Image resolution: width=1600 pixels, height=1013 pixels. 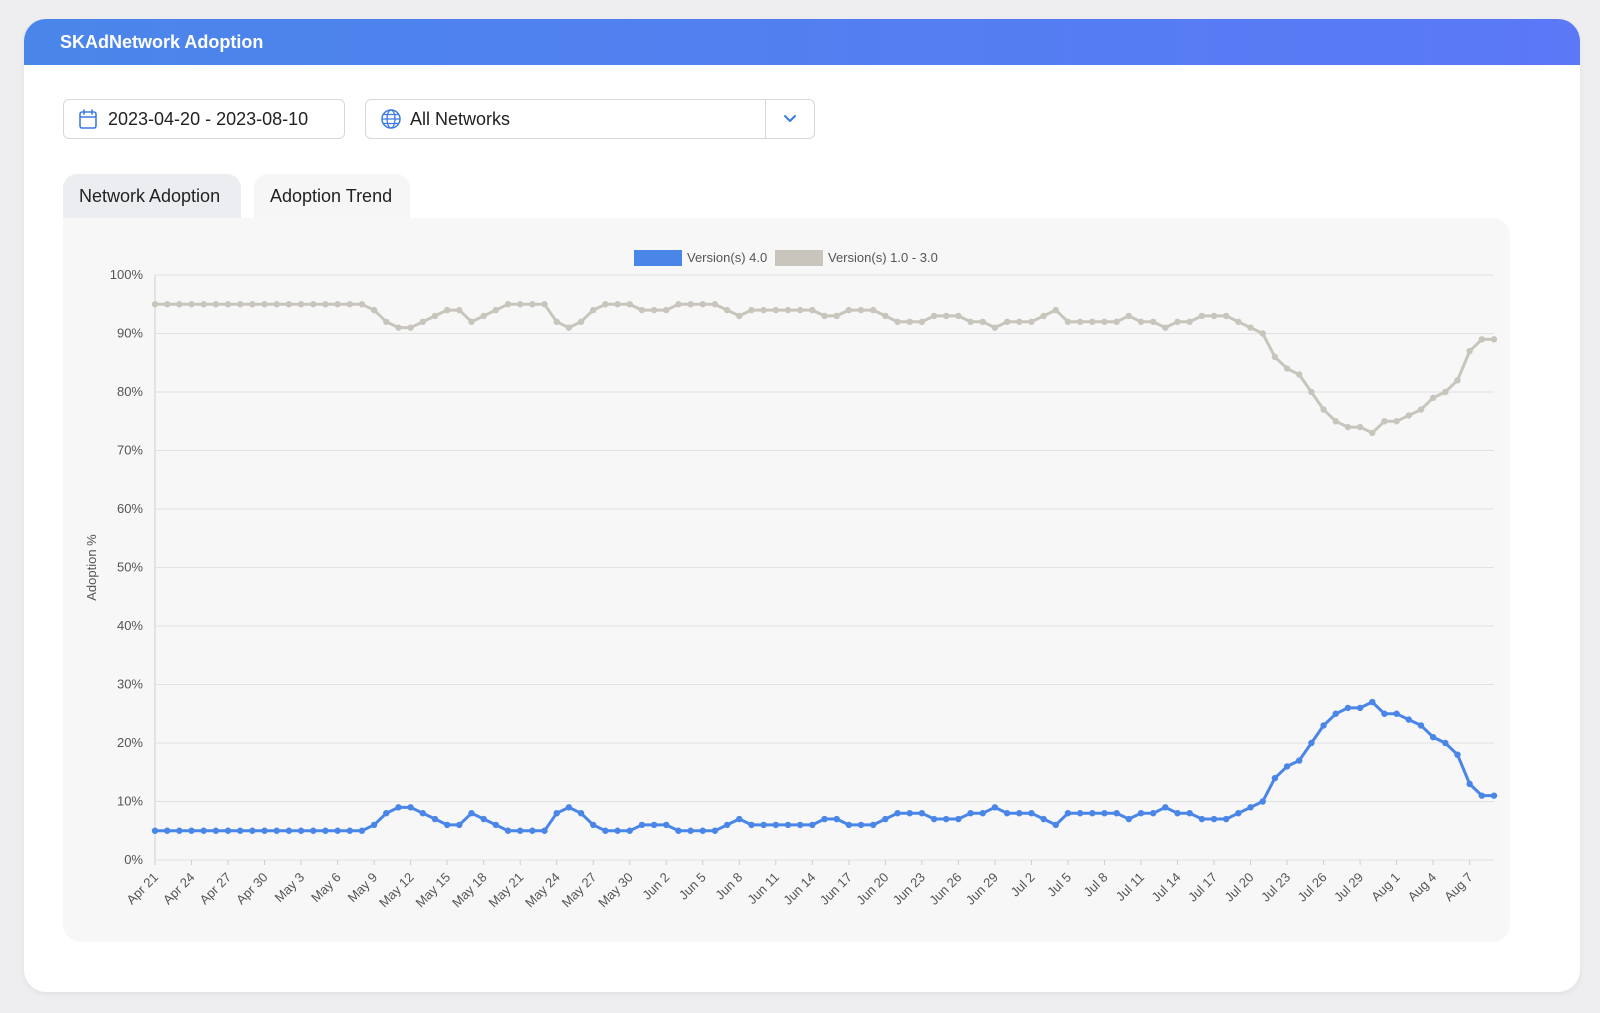 I want to click on y-tick-label: 70%, so click(x=130, y=450).